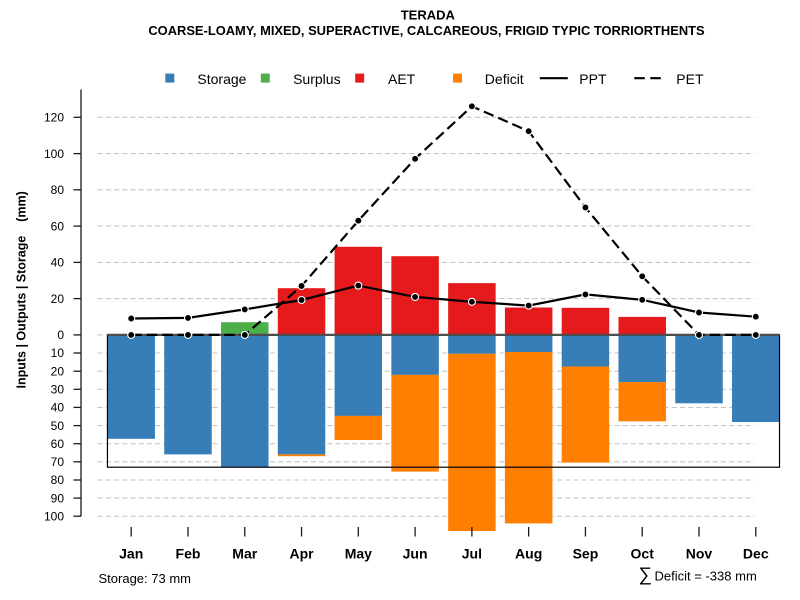 The height and width of the screenshot is (600, 800). I want to click on svg-text: 50, so click(58, 426).